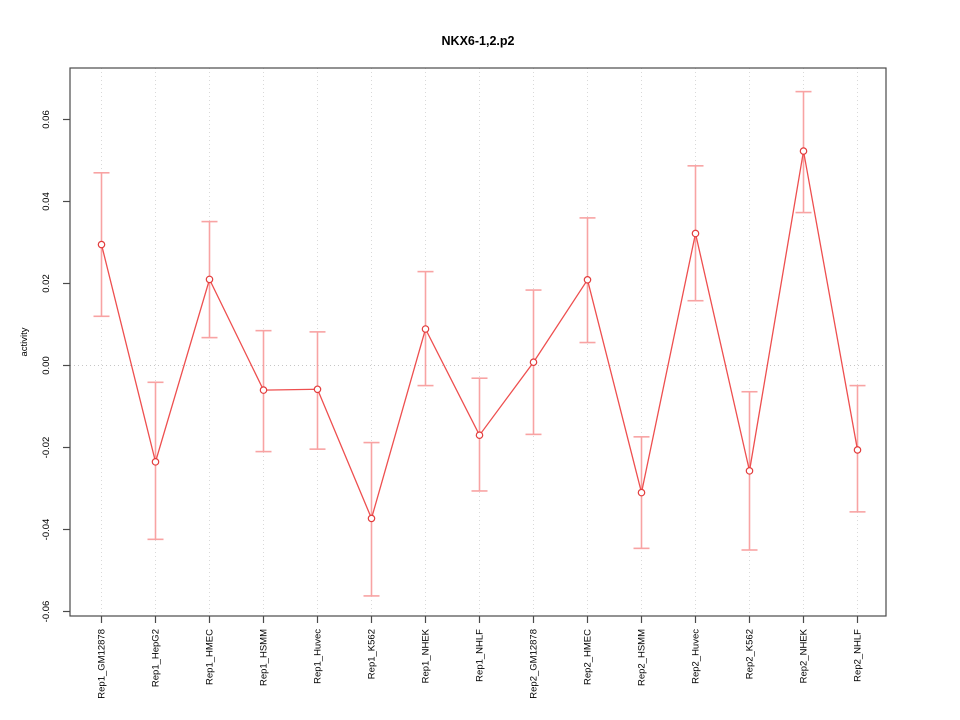 The image size is (960, 720). Describe the element at coordinates (642, 657) in the screenshot. I see `x-tick-label: Rep2_HSMM` at that location.